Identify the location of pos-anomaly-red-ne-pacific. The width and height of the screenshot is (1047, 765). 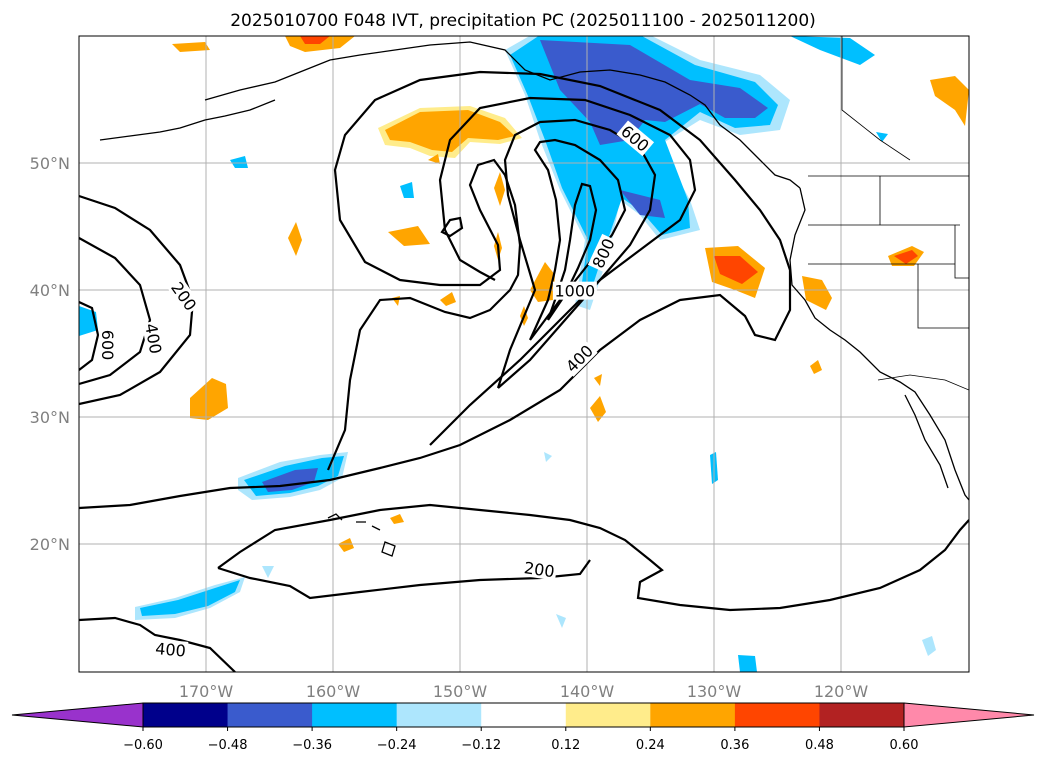
(736, 270).